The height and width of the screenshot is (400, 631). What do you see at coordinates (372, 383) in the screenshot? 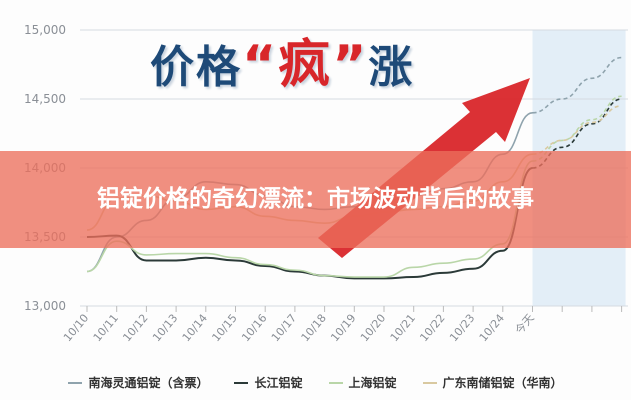
I see `legend-label: 上海铝锭` at bounding box center [372, 383].